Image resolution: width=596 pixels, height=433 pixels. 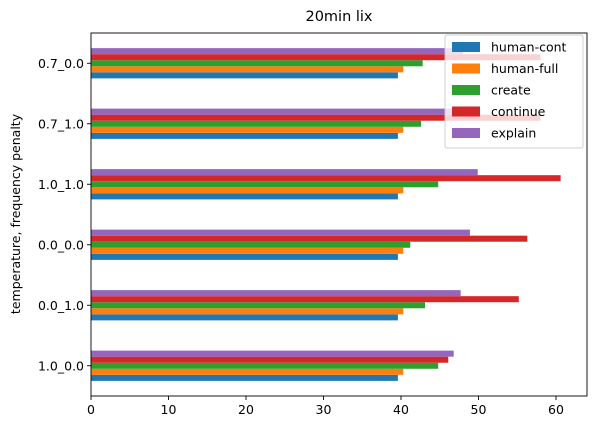 I want to click on bar-explain-1.0_1.0, so click(x=284, y=172).